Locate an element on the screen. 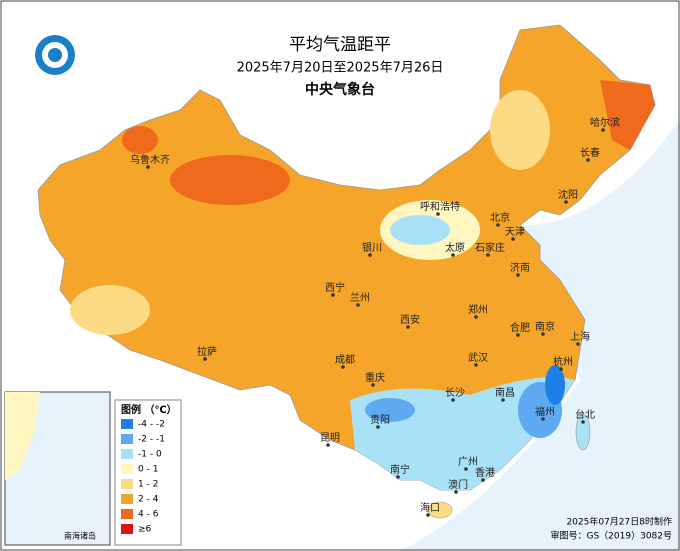  inset-label: 南海诸岛 is located at coordinates (80, 536).